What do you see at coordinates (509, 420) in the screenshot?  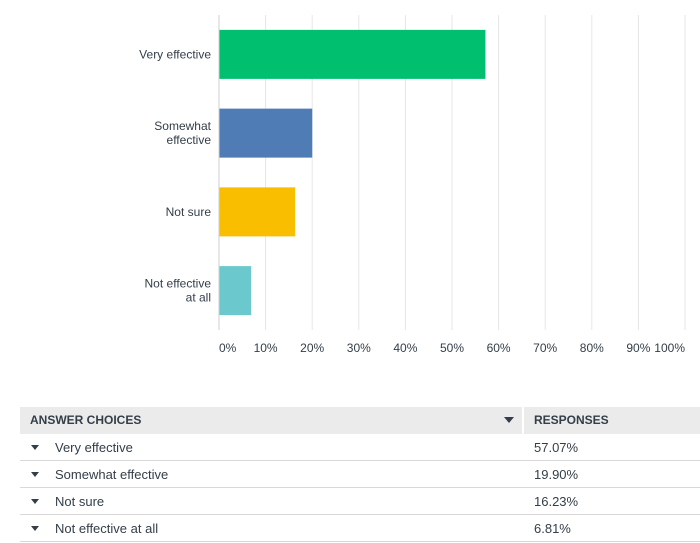 I see `sort-caret-icon` at bounding box center [509, 420].